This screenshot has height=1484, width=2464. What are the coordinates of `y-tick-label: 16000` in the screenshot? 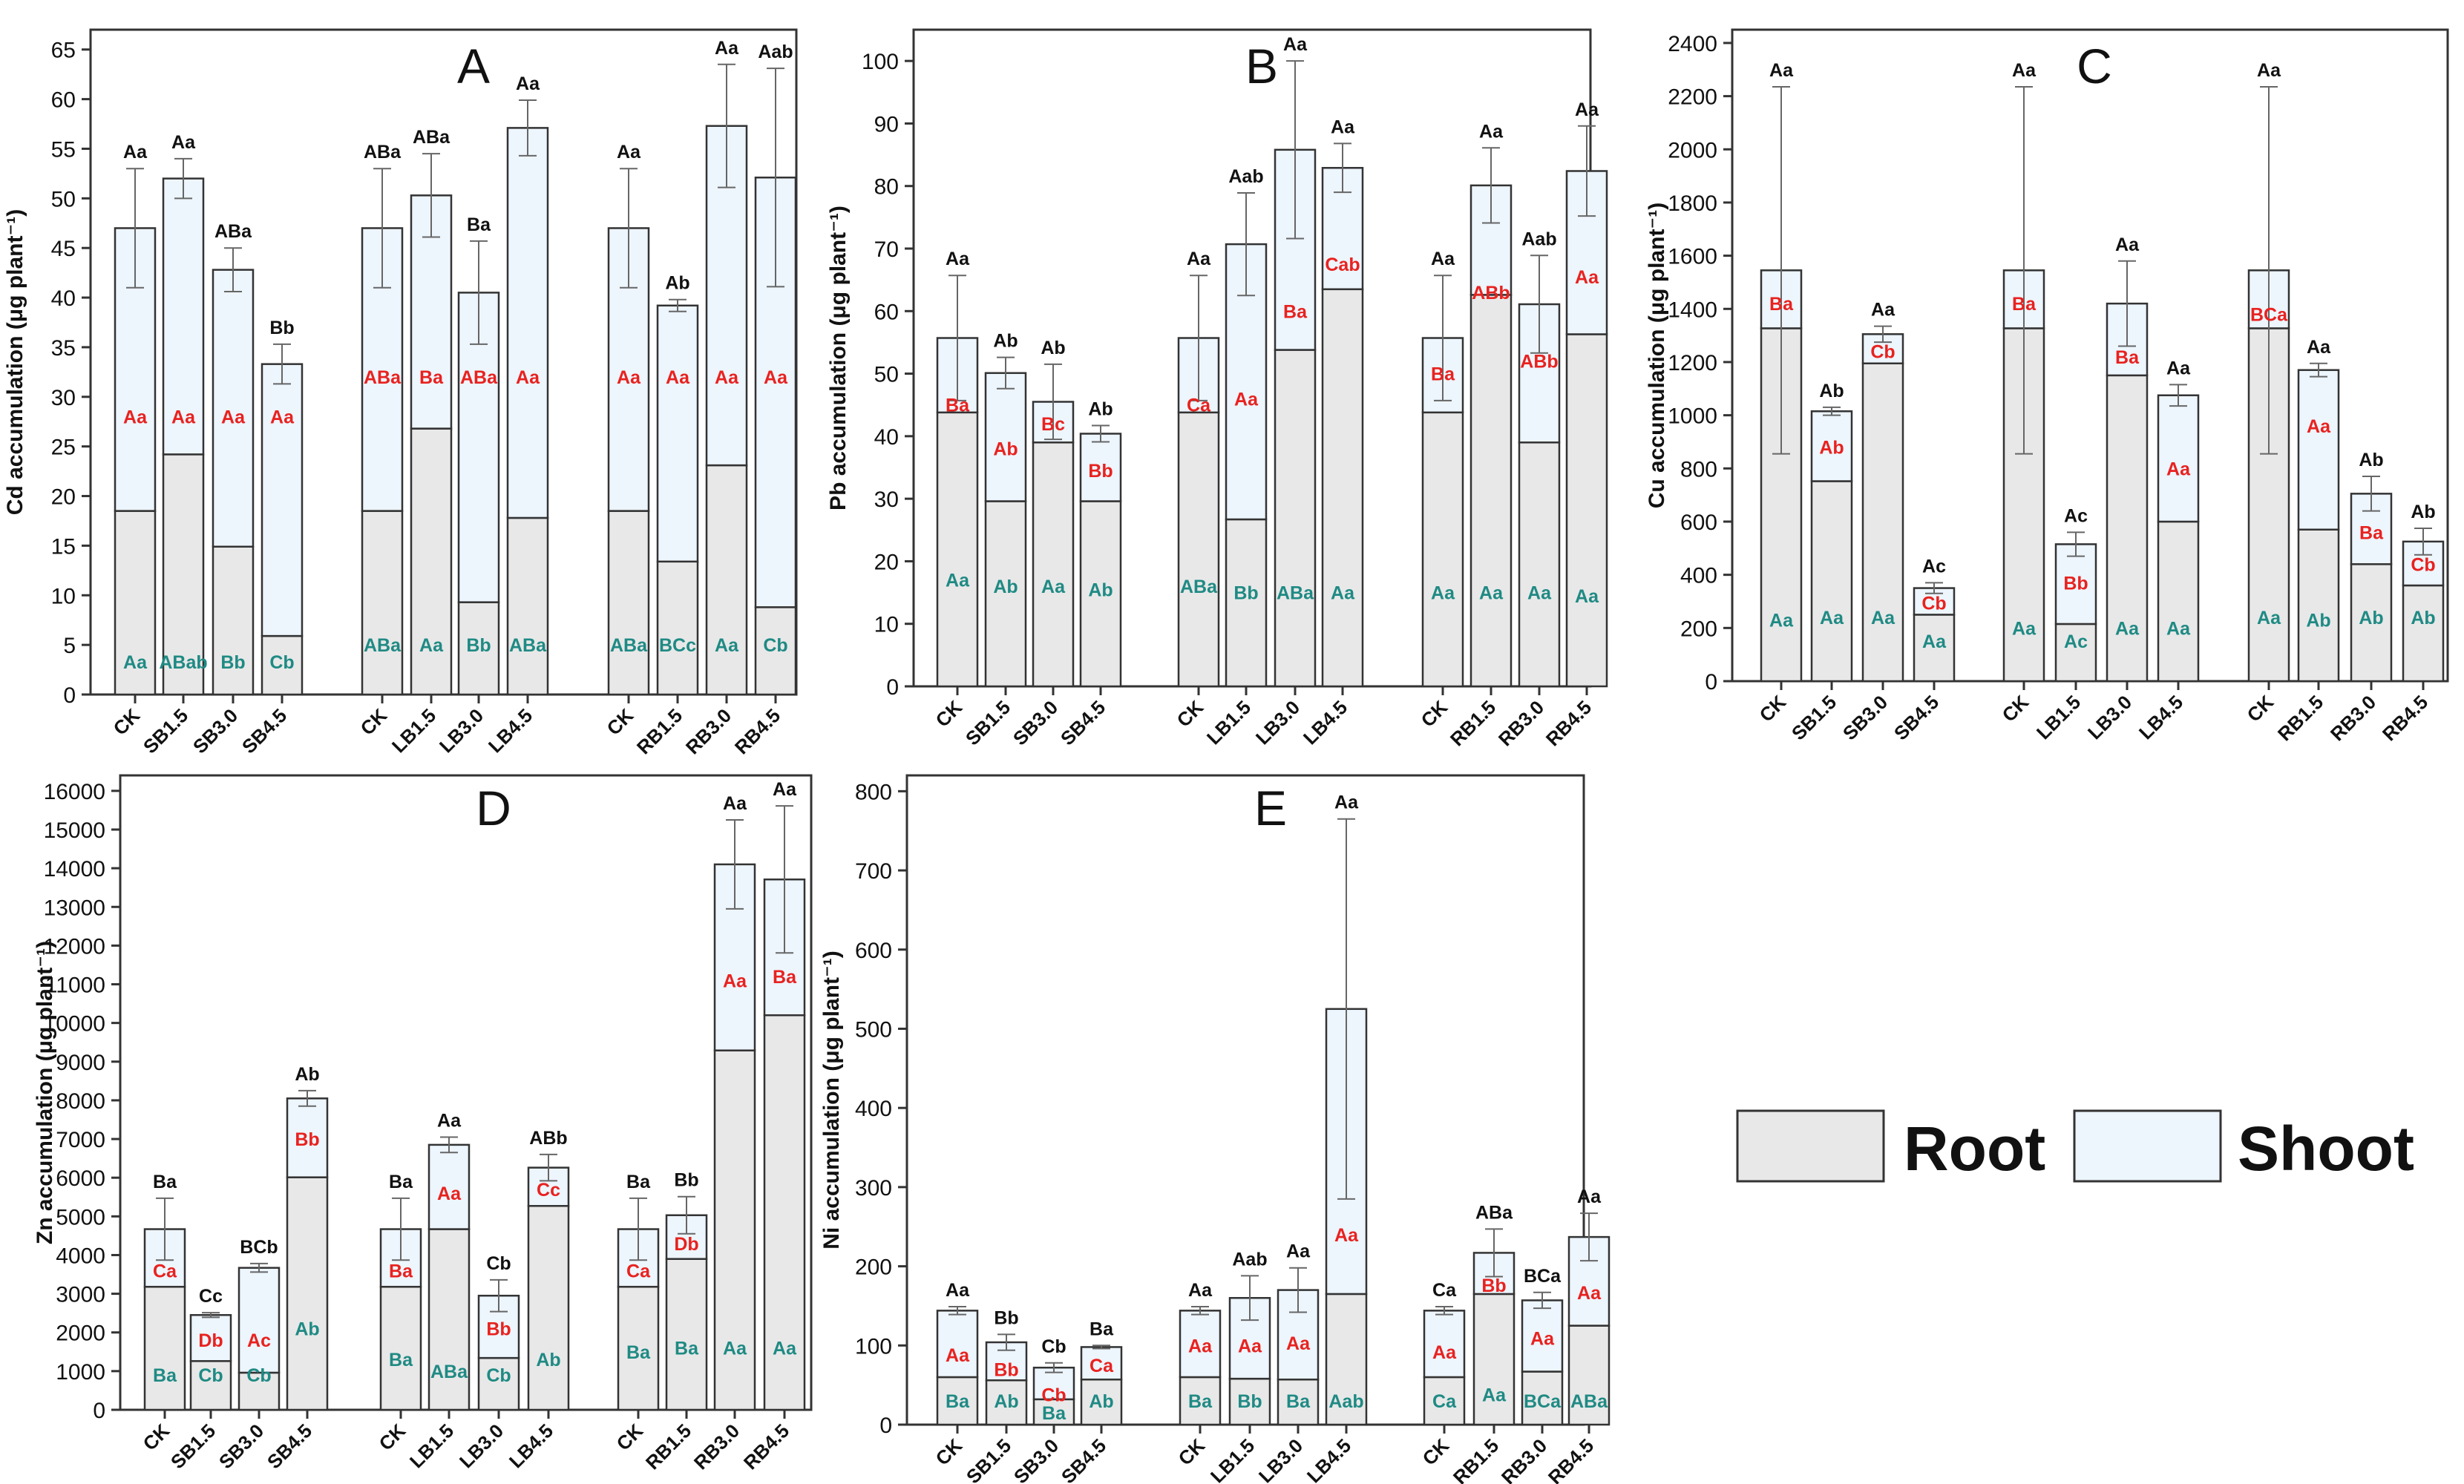 It's located at (74, 792).